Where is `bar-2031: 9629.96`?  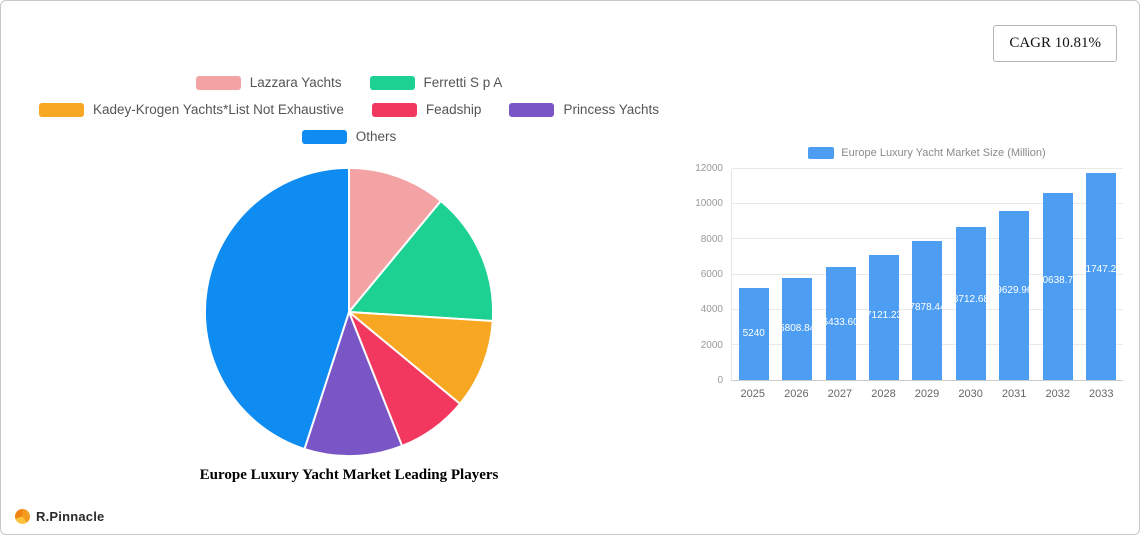 bar-2031: 9629.96 is located at coordinates (1014, 295).